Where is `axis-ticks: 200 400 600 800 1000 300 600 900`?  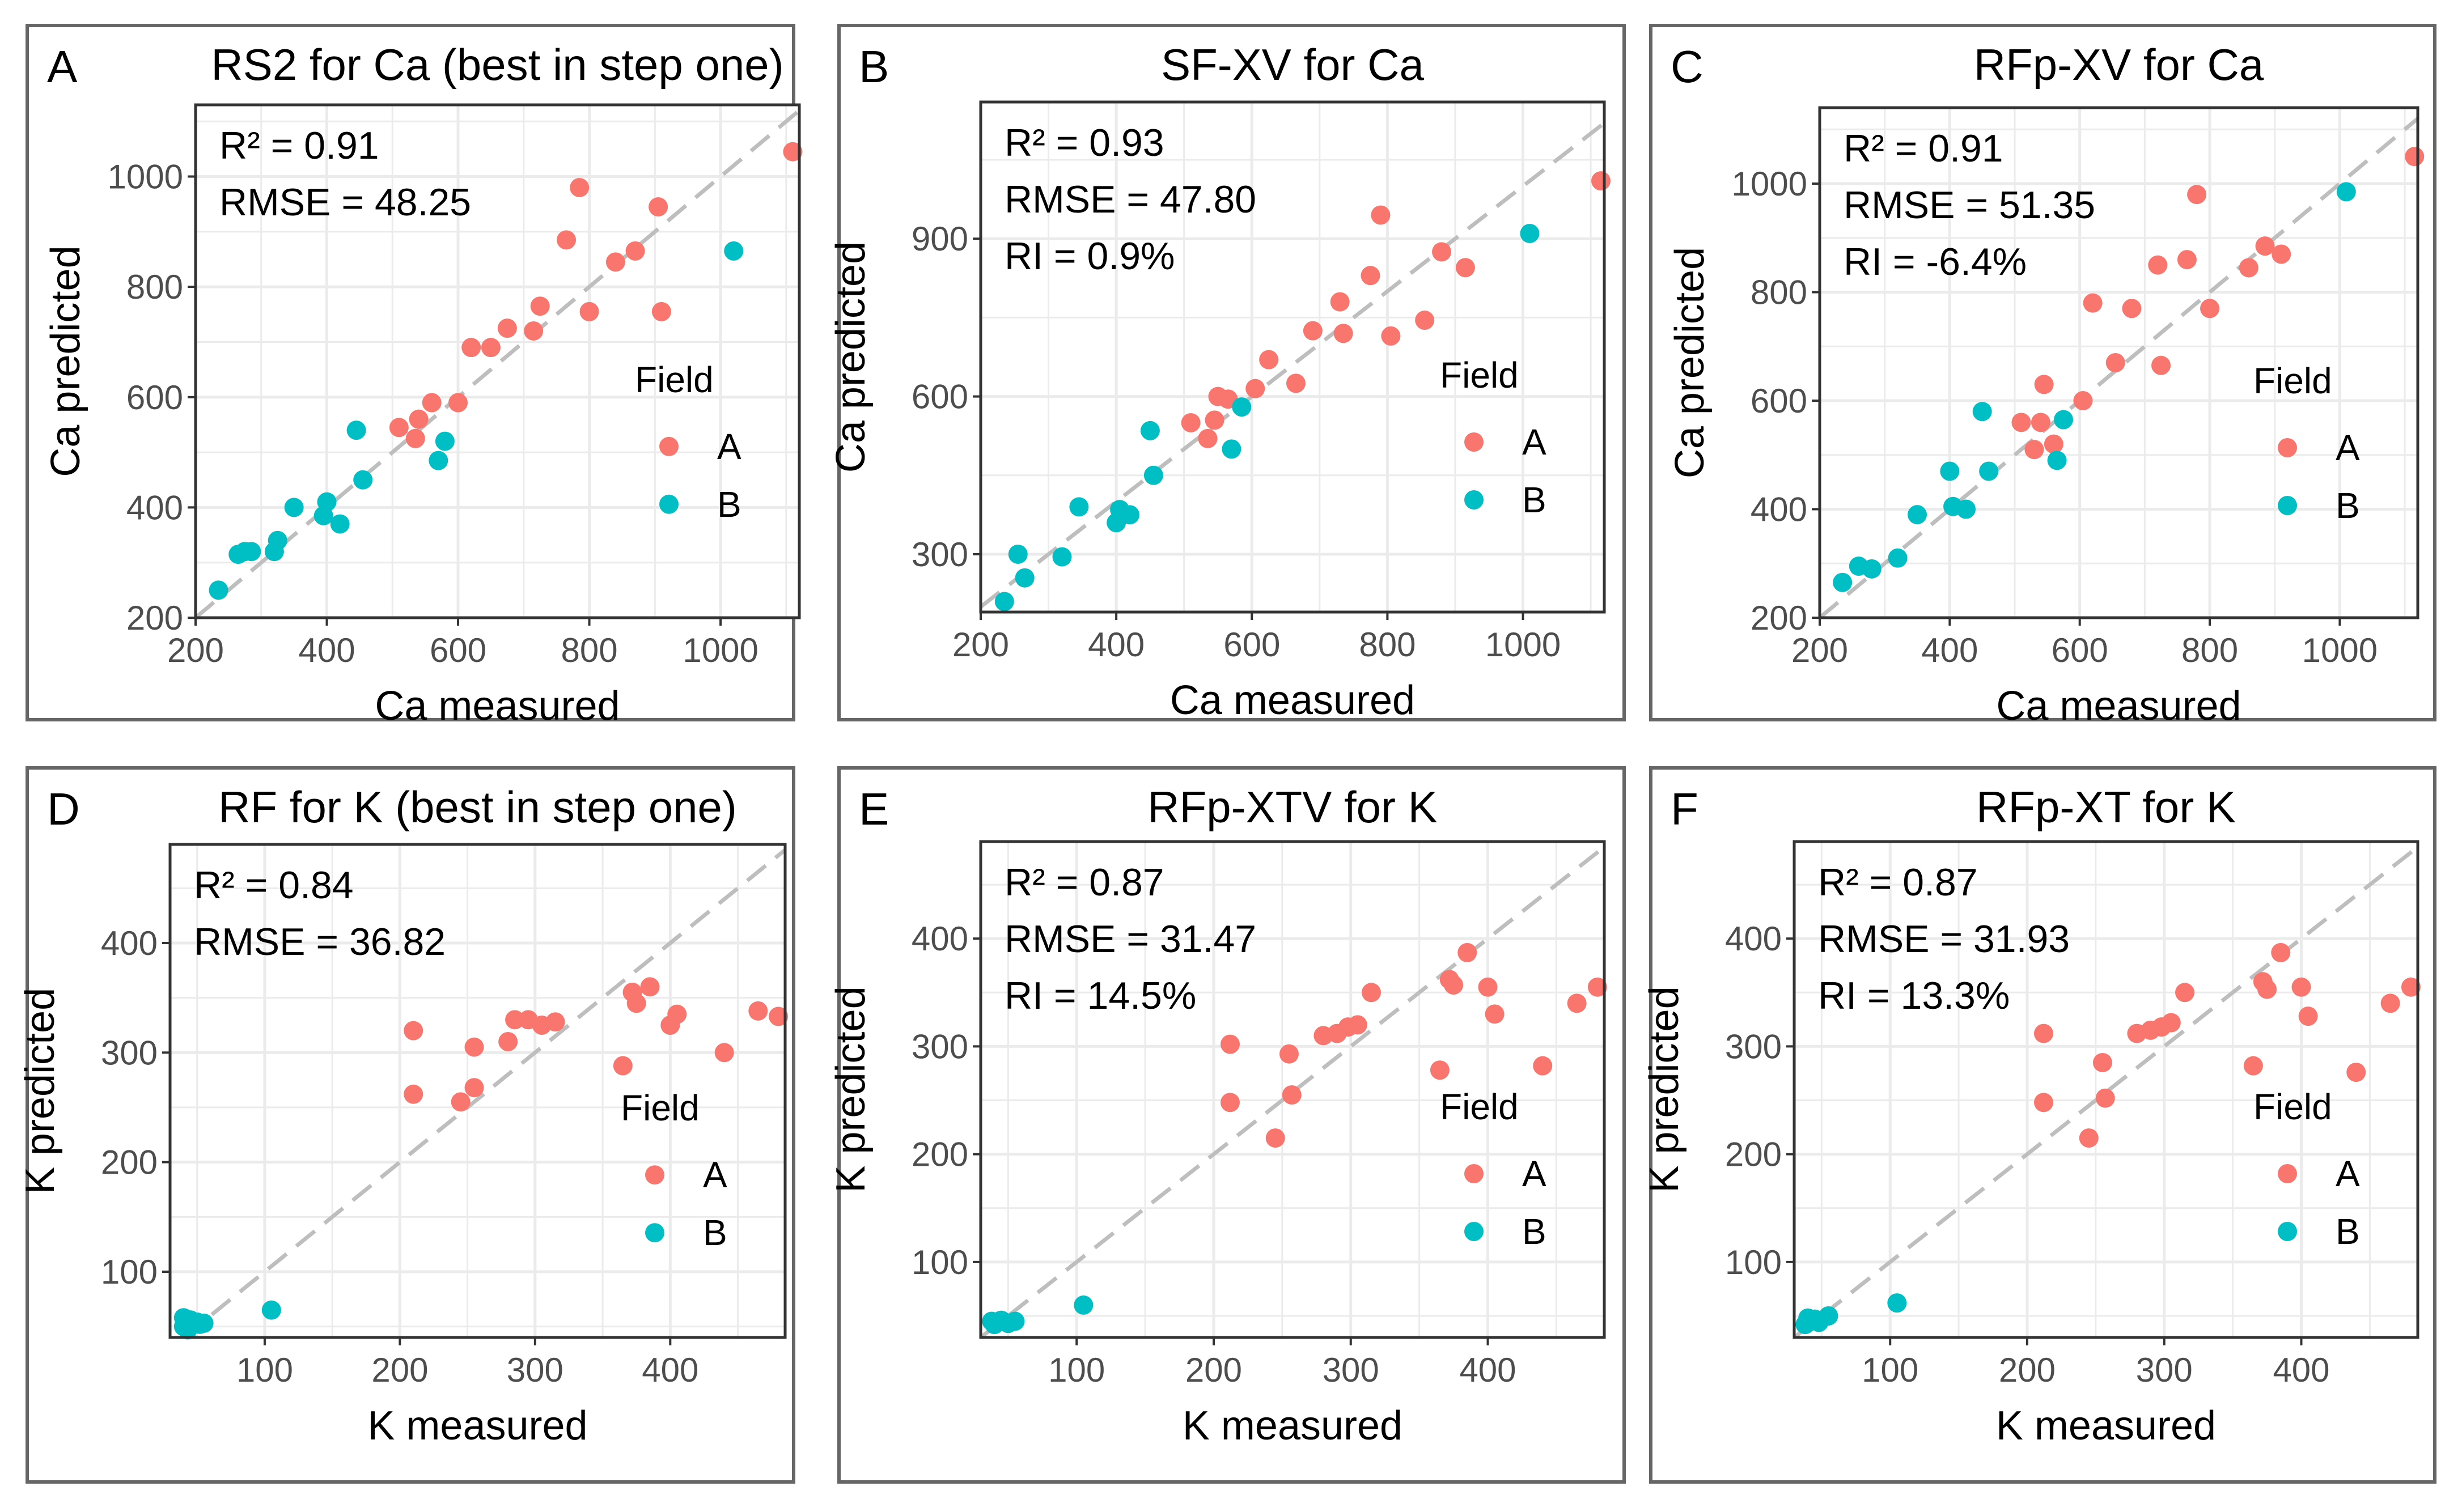
axis-ticks: 200 400 600 800 1000 300 600 900 is located at coordinates (1236, 442).